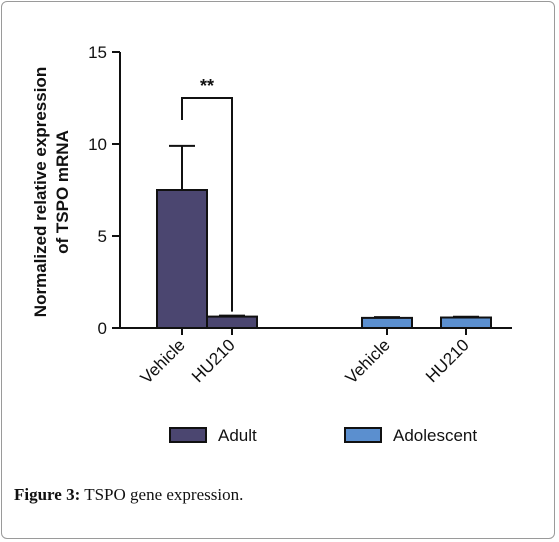 The height and width of the screenshot is (542, 559). I want to click on legend-label: Adolescent, so click(435, 435).